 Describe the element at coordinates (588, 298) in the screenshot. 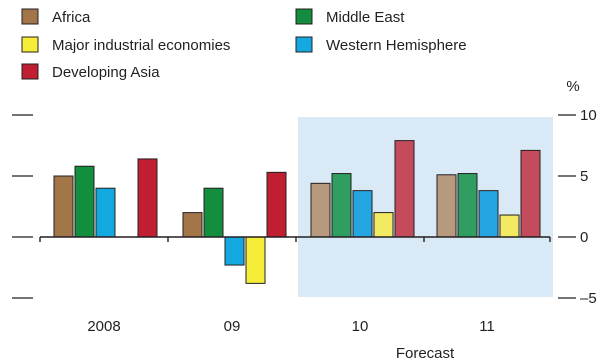

I see `y-tick-label: –5` at that location.